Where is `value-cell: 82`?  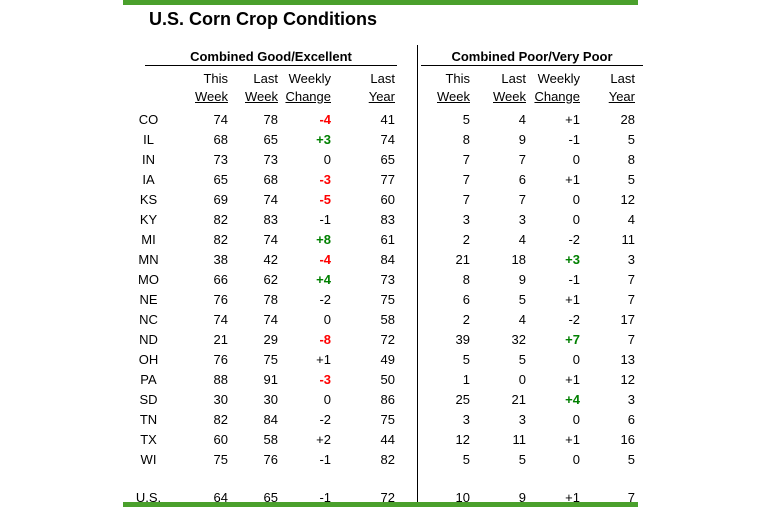 value-cell: 82 is located at coordinates (220, 219).